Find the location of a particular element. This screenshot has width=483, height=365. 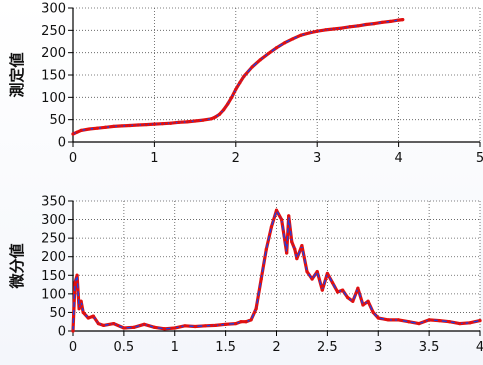

chart1-x-tick-label: 0 is located at coordinates (73, 158).